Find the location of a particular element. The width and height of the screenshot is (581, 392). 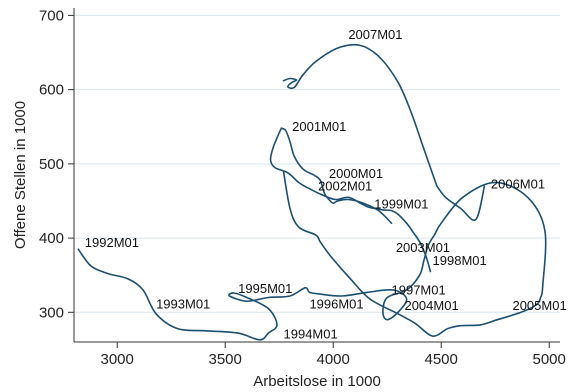

point-label: 1995M01 is located at coordinates (265, 288).